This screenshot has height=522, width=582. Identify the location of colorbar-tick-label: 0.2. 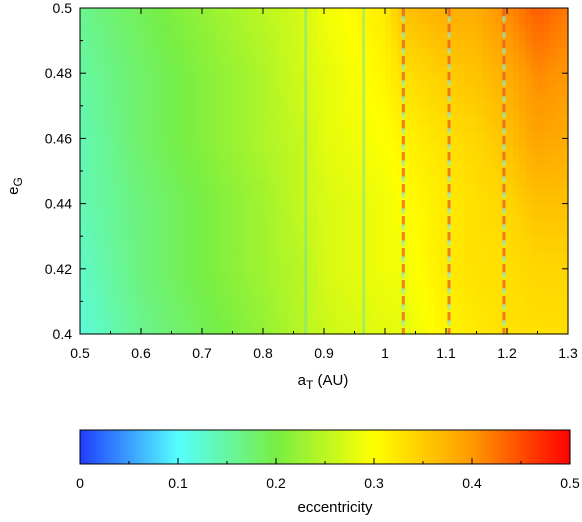
(276, 483).